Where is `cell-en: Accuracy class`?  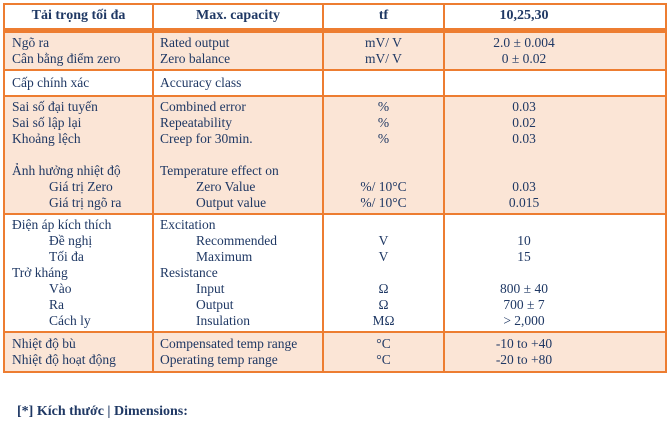 cell-en: Accuracy class is located at coordinates (201, 82).